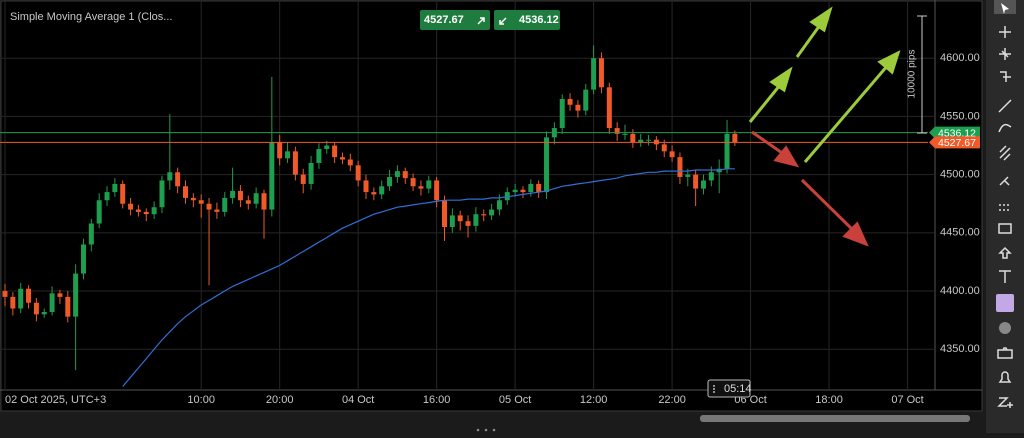  Describe the element at coordinates (1005, 328) in the screenshot. I see `tool-width` at that location.